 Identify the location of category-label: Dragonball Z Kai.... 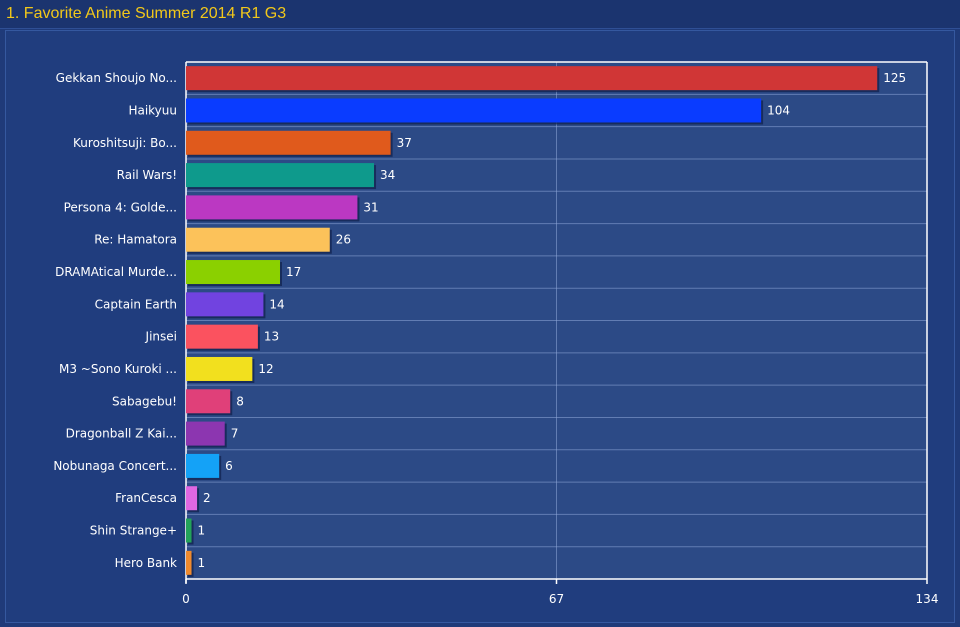
(121, 434).